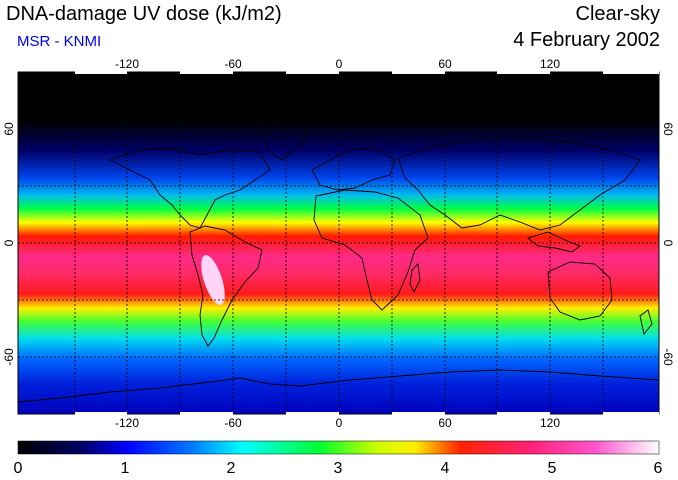 The width and height of the screenshot is (678, 480). Describe the element at coordinates (339, 64) in the screenshot. I see `lon-tick-top-3: 0` at that location.